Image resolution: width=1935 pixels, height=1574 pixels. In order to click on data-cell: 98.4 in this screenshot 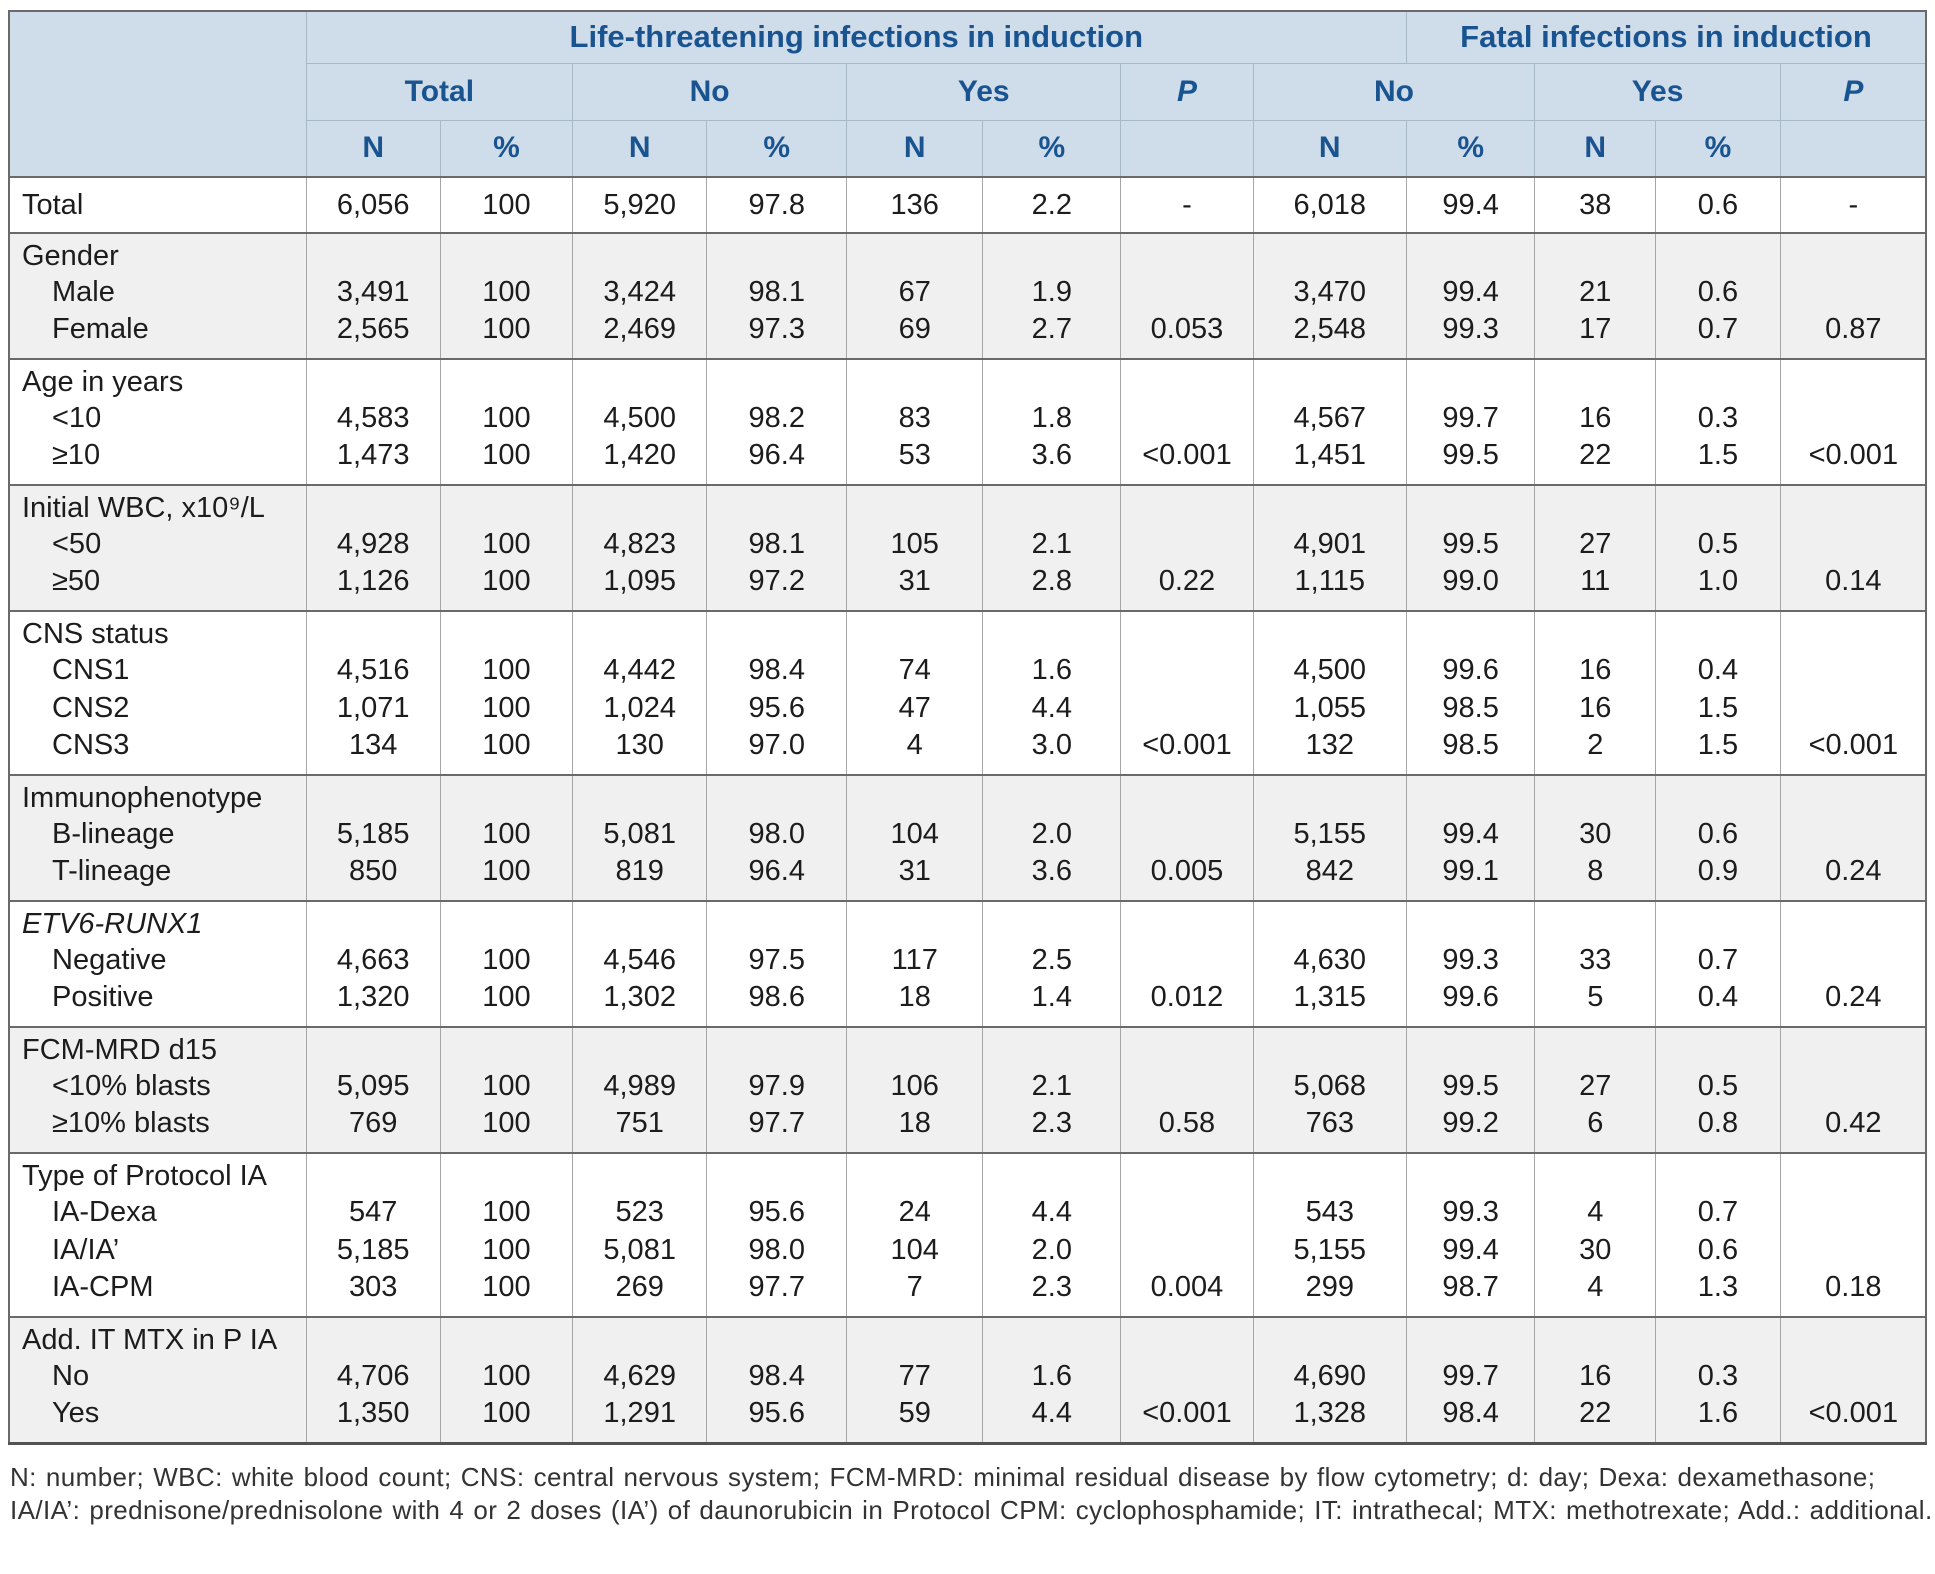, I will do `click(776, 1376)`.